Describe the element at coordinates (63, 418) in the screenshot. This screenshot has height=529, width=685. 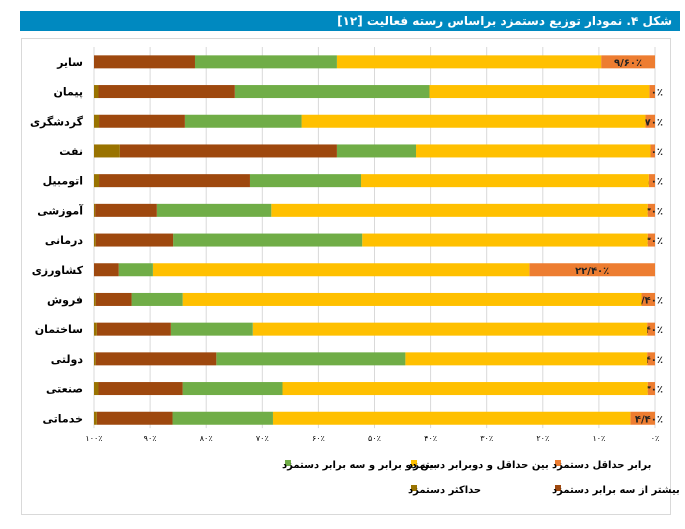
I see `category-label: خدماتی` at that location.